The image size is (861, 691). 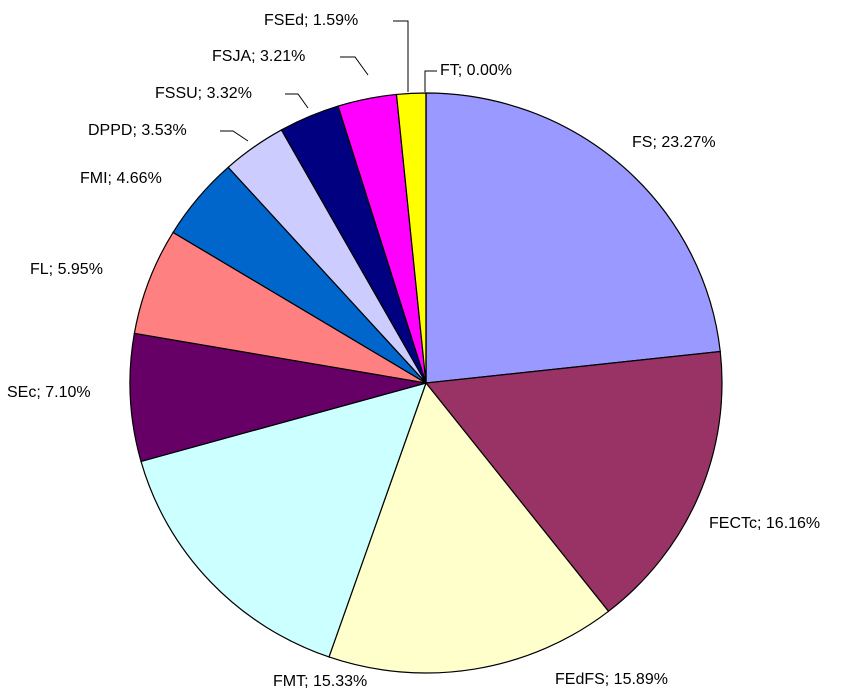 I want to click on data-label: FS; 23.27%, so click(x=674, y=142).